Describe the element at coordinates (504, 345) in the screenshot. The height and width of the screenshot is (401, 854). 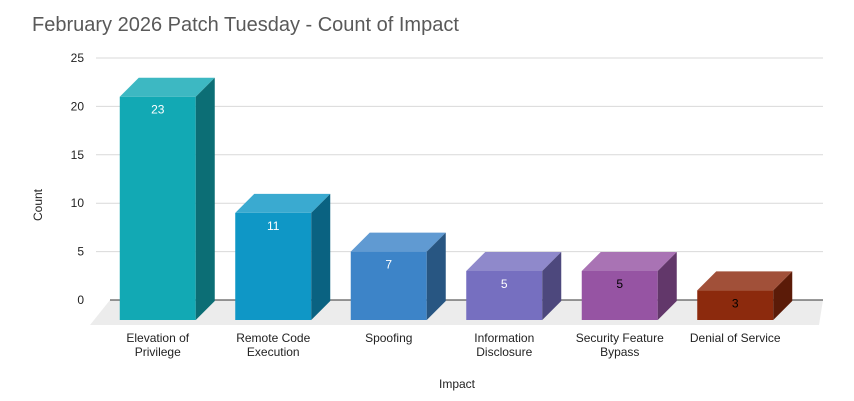
I see `x-tick-label: Information Disclosure` at that location.